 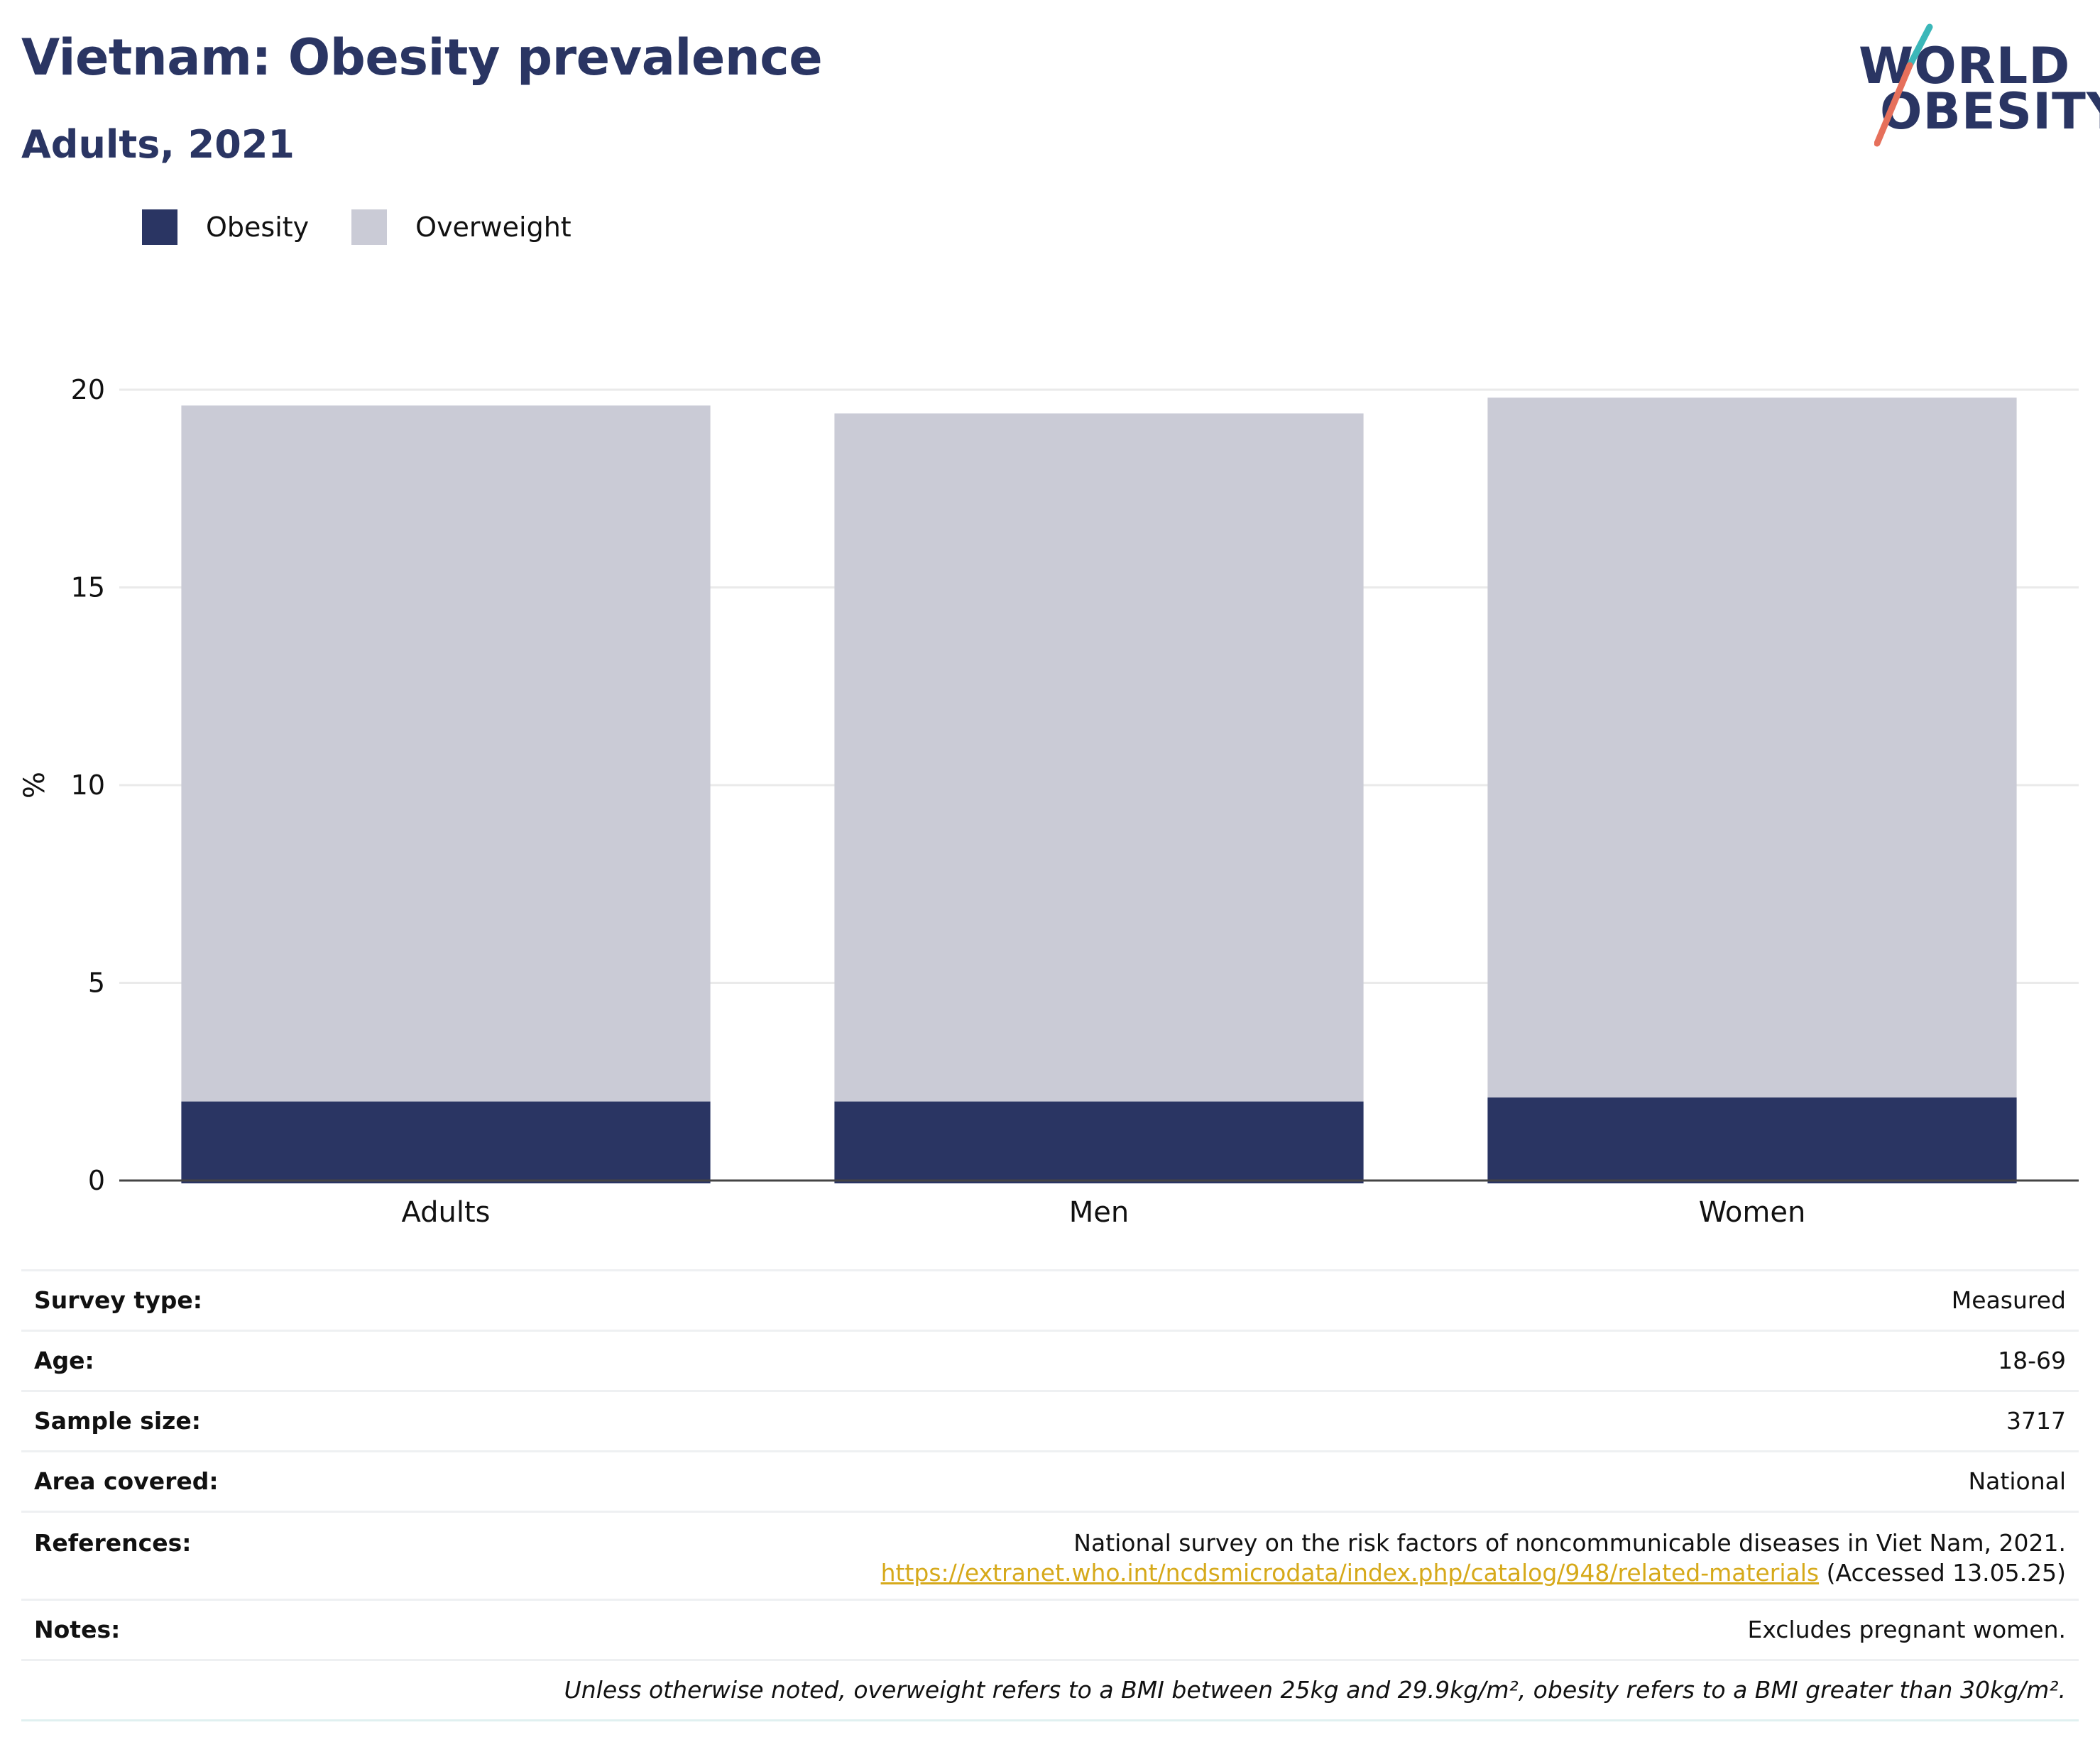 I want to click on age-value: 18-69, so click(x=1240, y=1360).